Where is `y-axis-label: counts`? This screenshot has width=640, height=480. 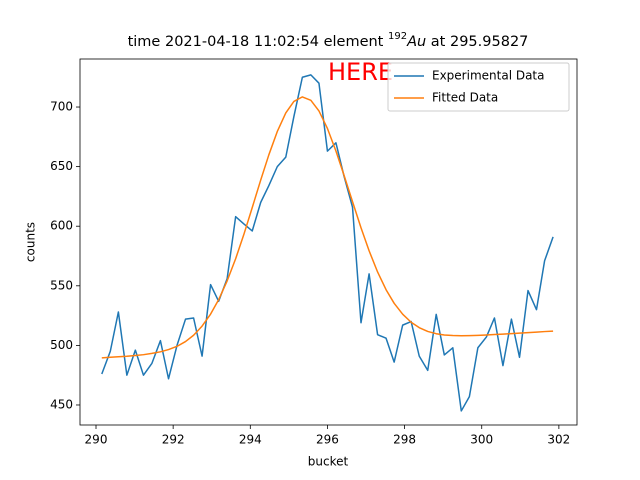
y-axis-label: counts is located at coordinates (31, 242).